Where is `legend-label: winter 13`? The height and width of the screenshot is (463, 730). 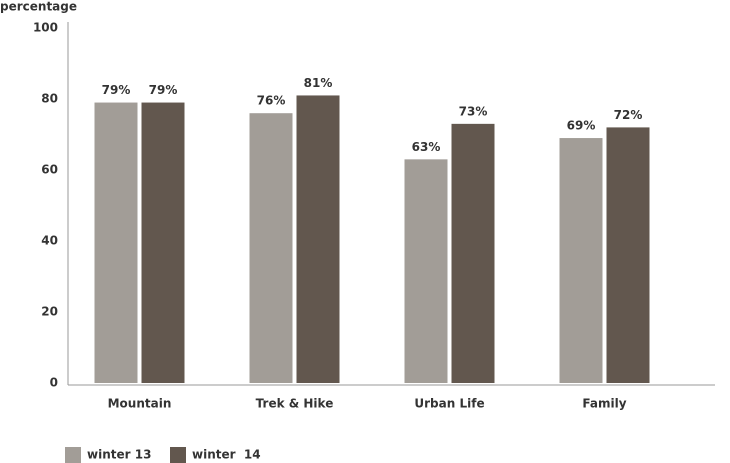
legend-label: winter 13 is located at coordinates (119, 455).